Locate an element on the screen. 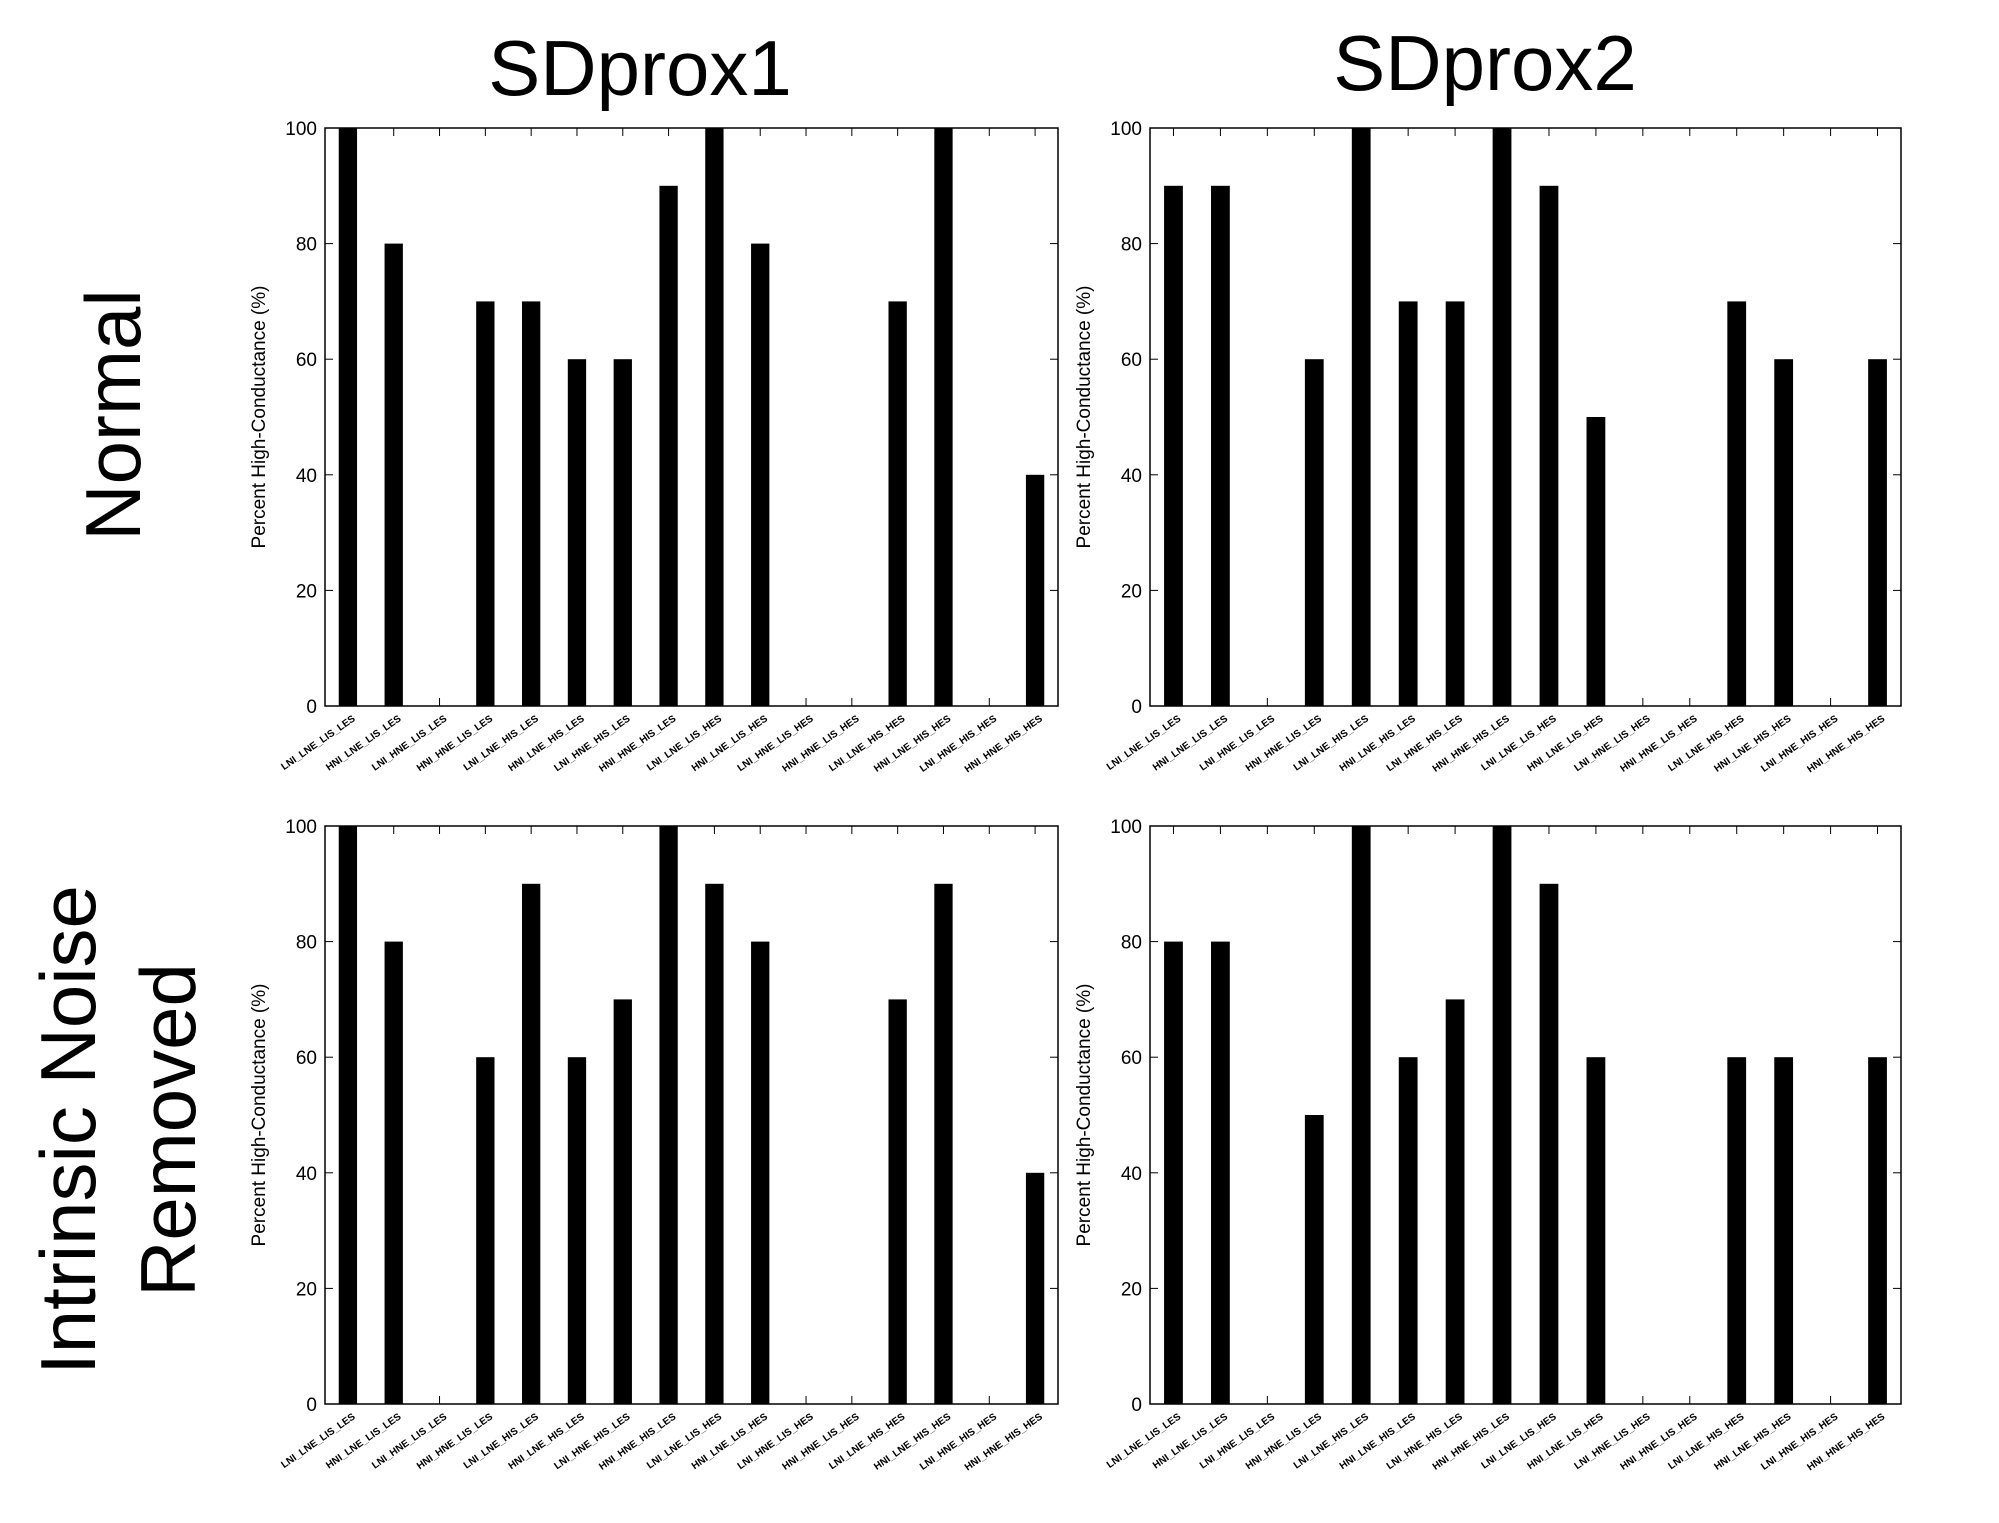 Image resolution: width=1999 pixels, height=1523 pixels. row-title-intrinsic-noise-line1: Intrinsic Noise is located at coordinates (68, 1130).